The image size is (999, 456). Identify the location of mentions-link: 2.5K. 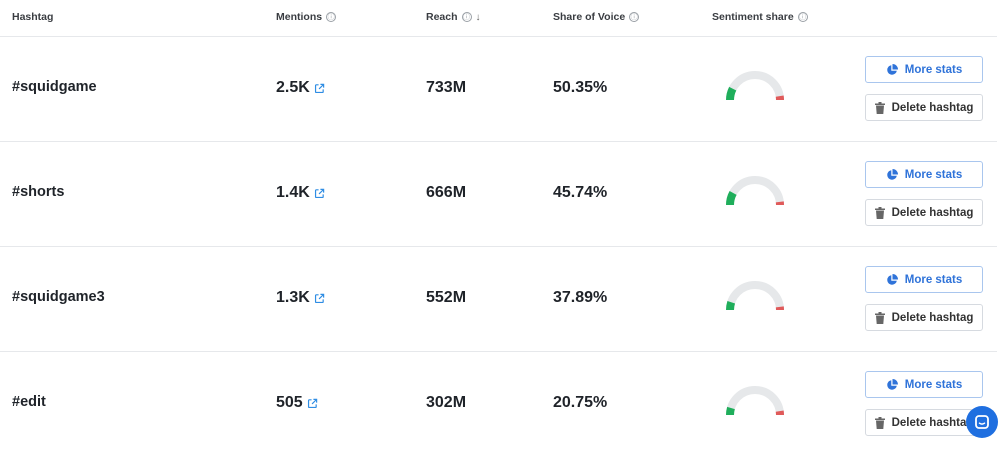
(300, 88).